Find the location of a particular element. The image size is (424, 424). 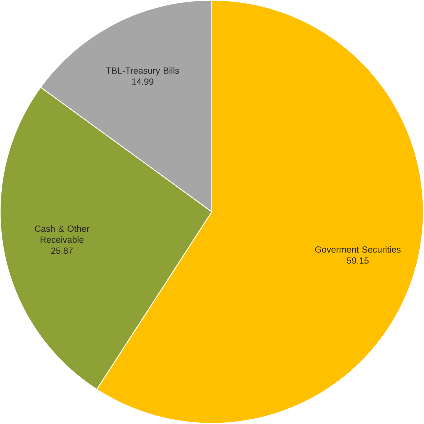

data-label: 14.99 is located at coordinates (143, 82).